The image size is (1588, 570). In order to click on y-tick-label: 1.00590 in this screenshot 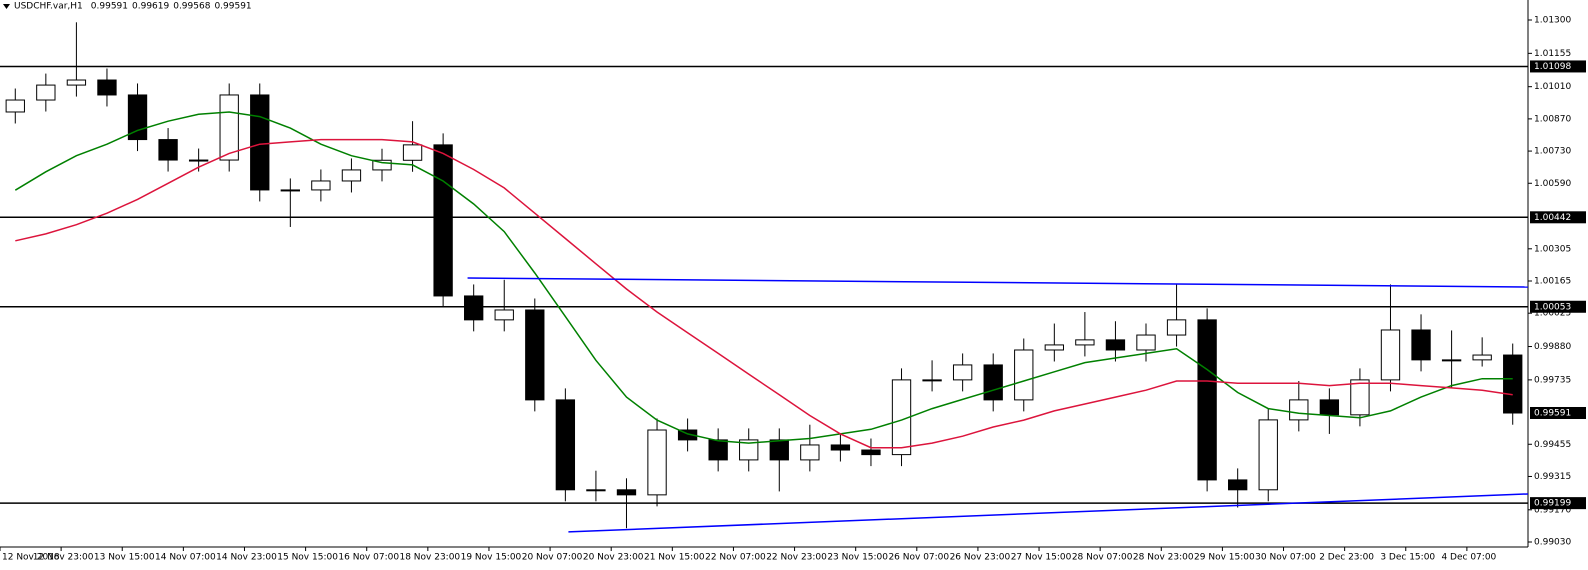, I will do `click(1552, 184)`.